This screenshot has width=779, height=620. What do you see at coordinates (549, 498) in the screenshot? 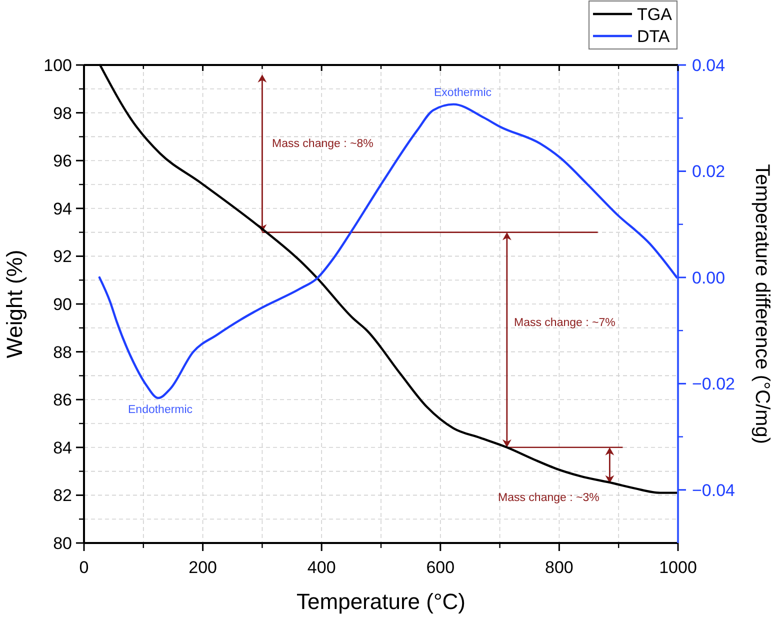
I see `annotation: Mass change : ~3%` at bounding box center [549, 498].